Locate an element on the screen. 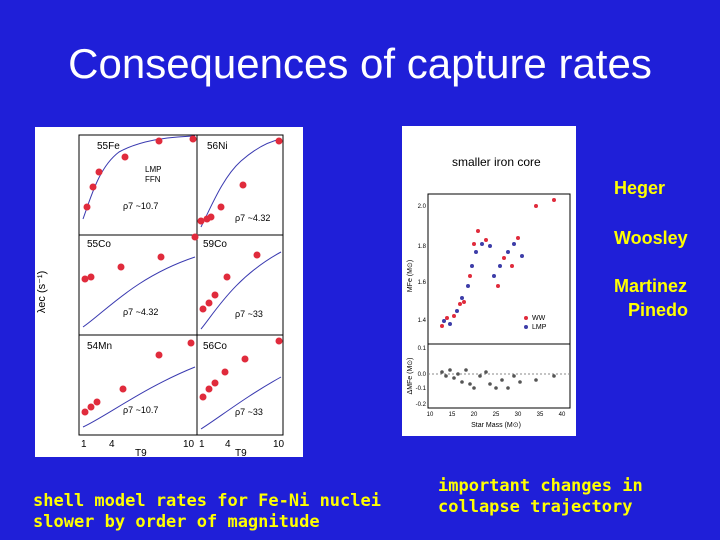 The height and width of the screenshot is (540, 720). y-axis-label-bottom: ΔMFe (M⊙) is located at coordinates (410, 376).